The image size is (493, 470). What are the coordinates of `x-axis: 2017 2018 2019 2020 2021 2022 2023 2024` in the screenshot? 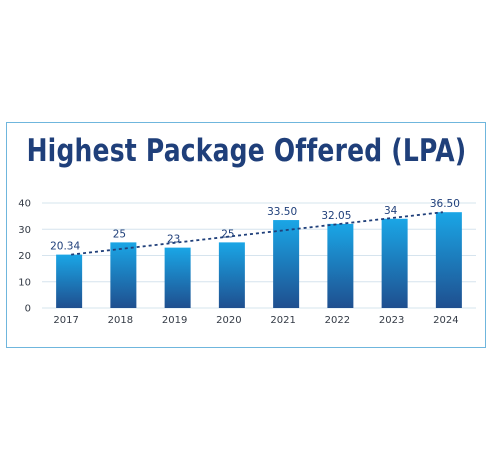 It's located at (255, 320).